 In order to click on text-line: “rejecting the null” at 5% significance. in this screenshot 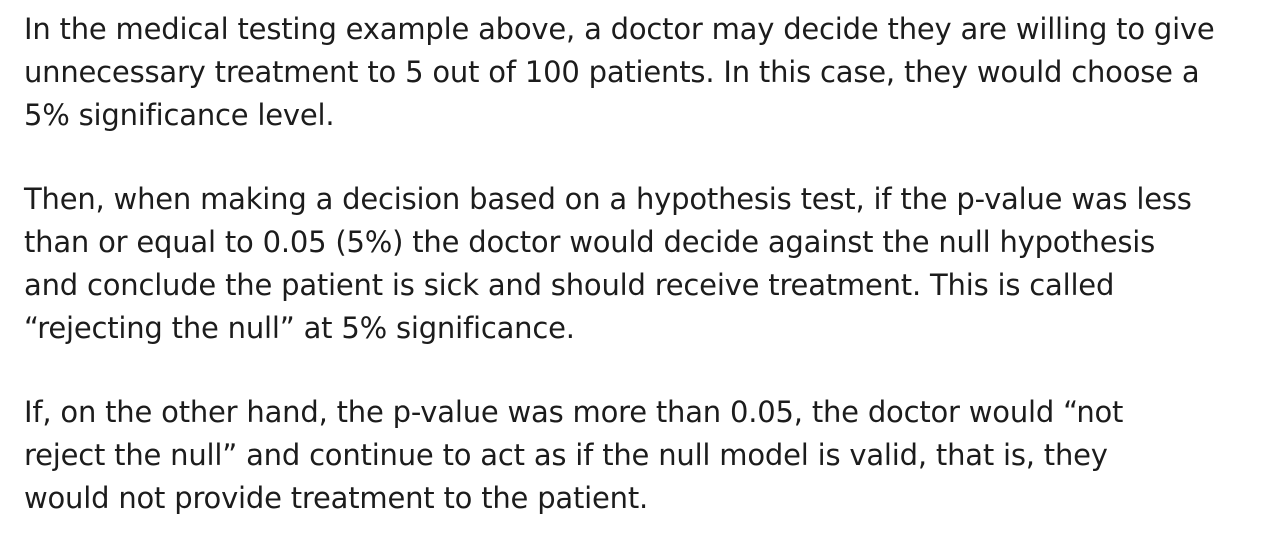, I will do `click(299, 328)`.